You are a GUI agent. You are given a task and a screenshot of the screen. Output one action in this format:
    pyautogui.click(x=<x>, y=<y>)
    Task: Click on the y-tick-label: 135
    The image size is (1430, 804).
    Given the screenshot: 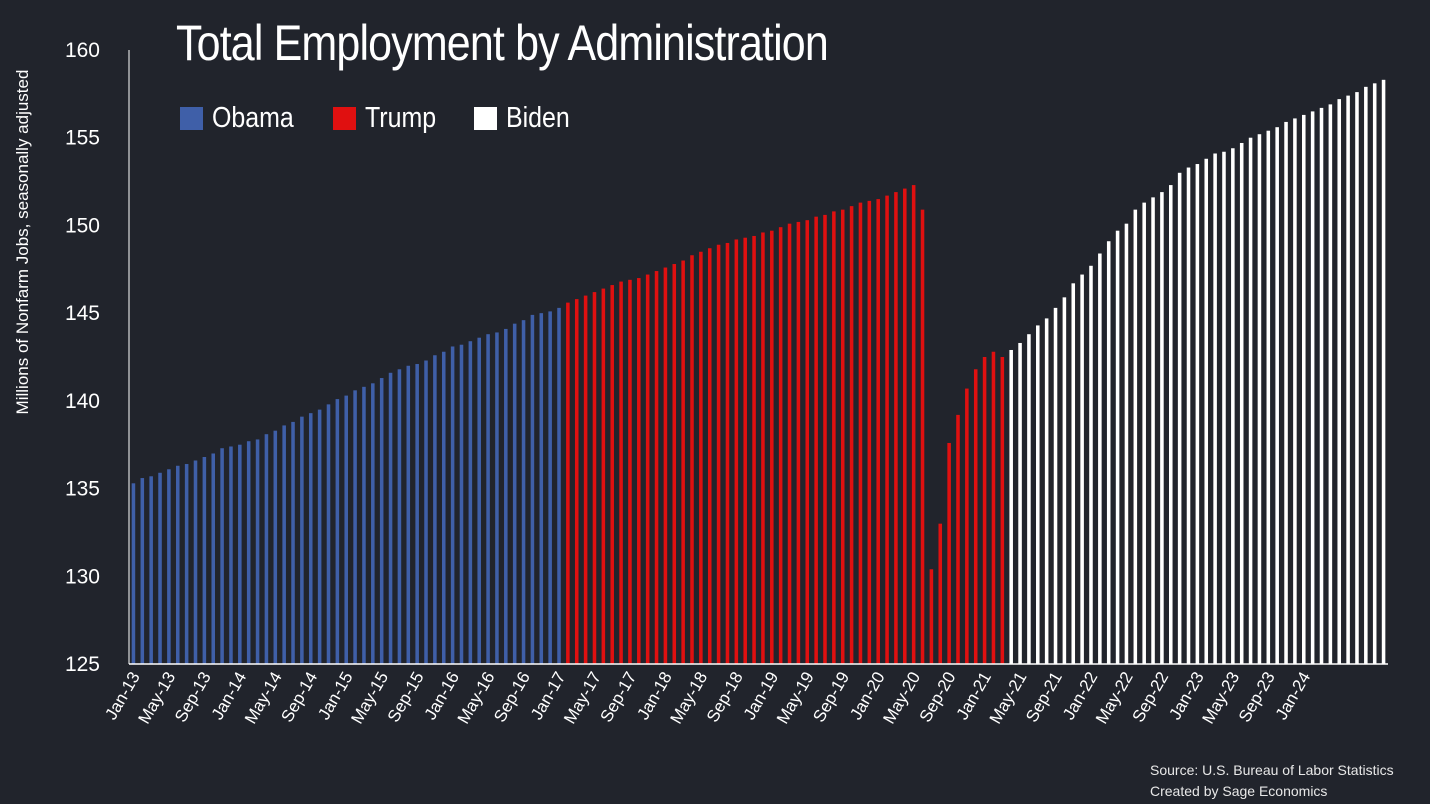 What is the action you would take?
    pyautogui.click(x=82, y=489)
    